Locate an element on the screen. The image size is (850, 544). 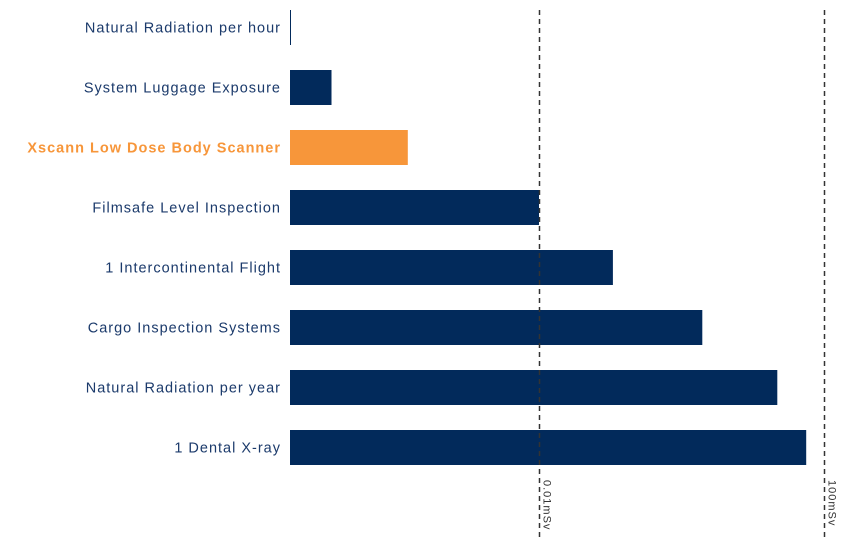
category-label: 1 Dental X-ray is located at coordinates (227, 449).